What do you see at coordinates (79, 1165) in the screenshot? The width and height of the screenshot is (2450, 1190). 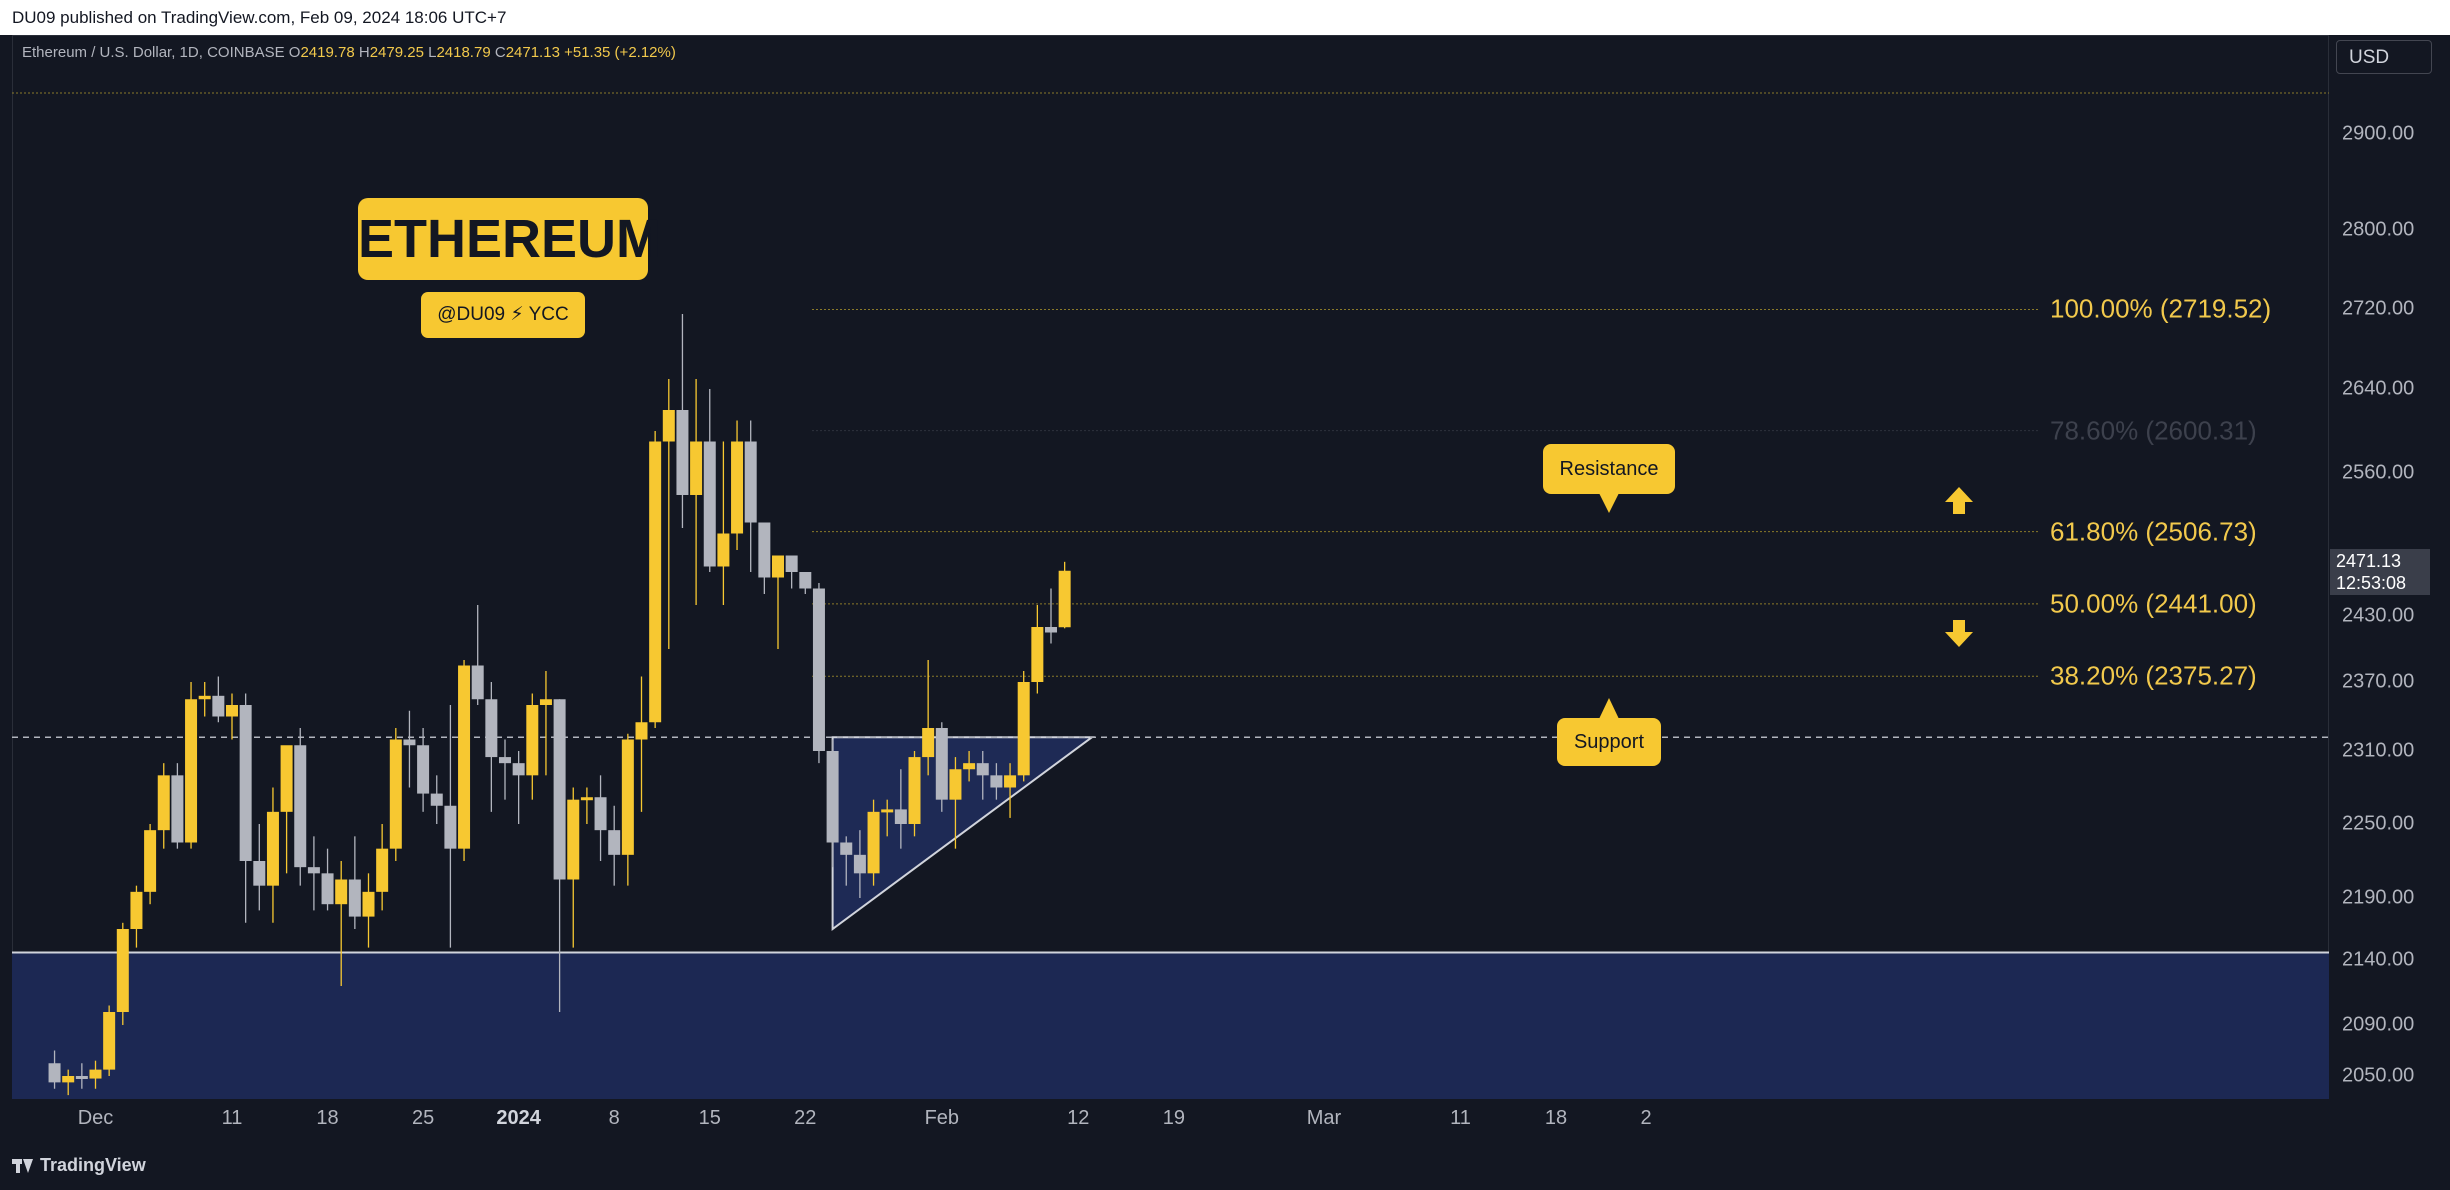 I see `tradingview-footer: TradingView` at bounding box center [79, 1165].